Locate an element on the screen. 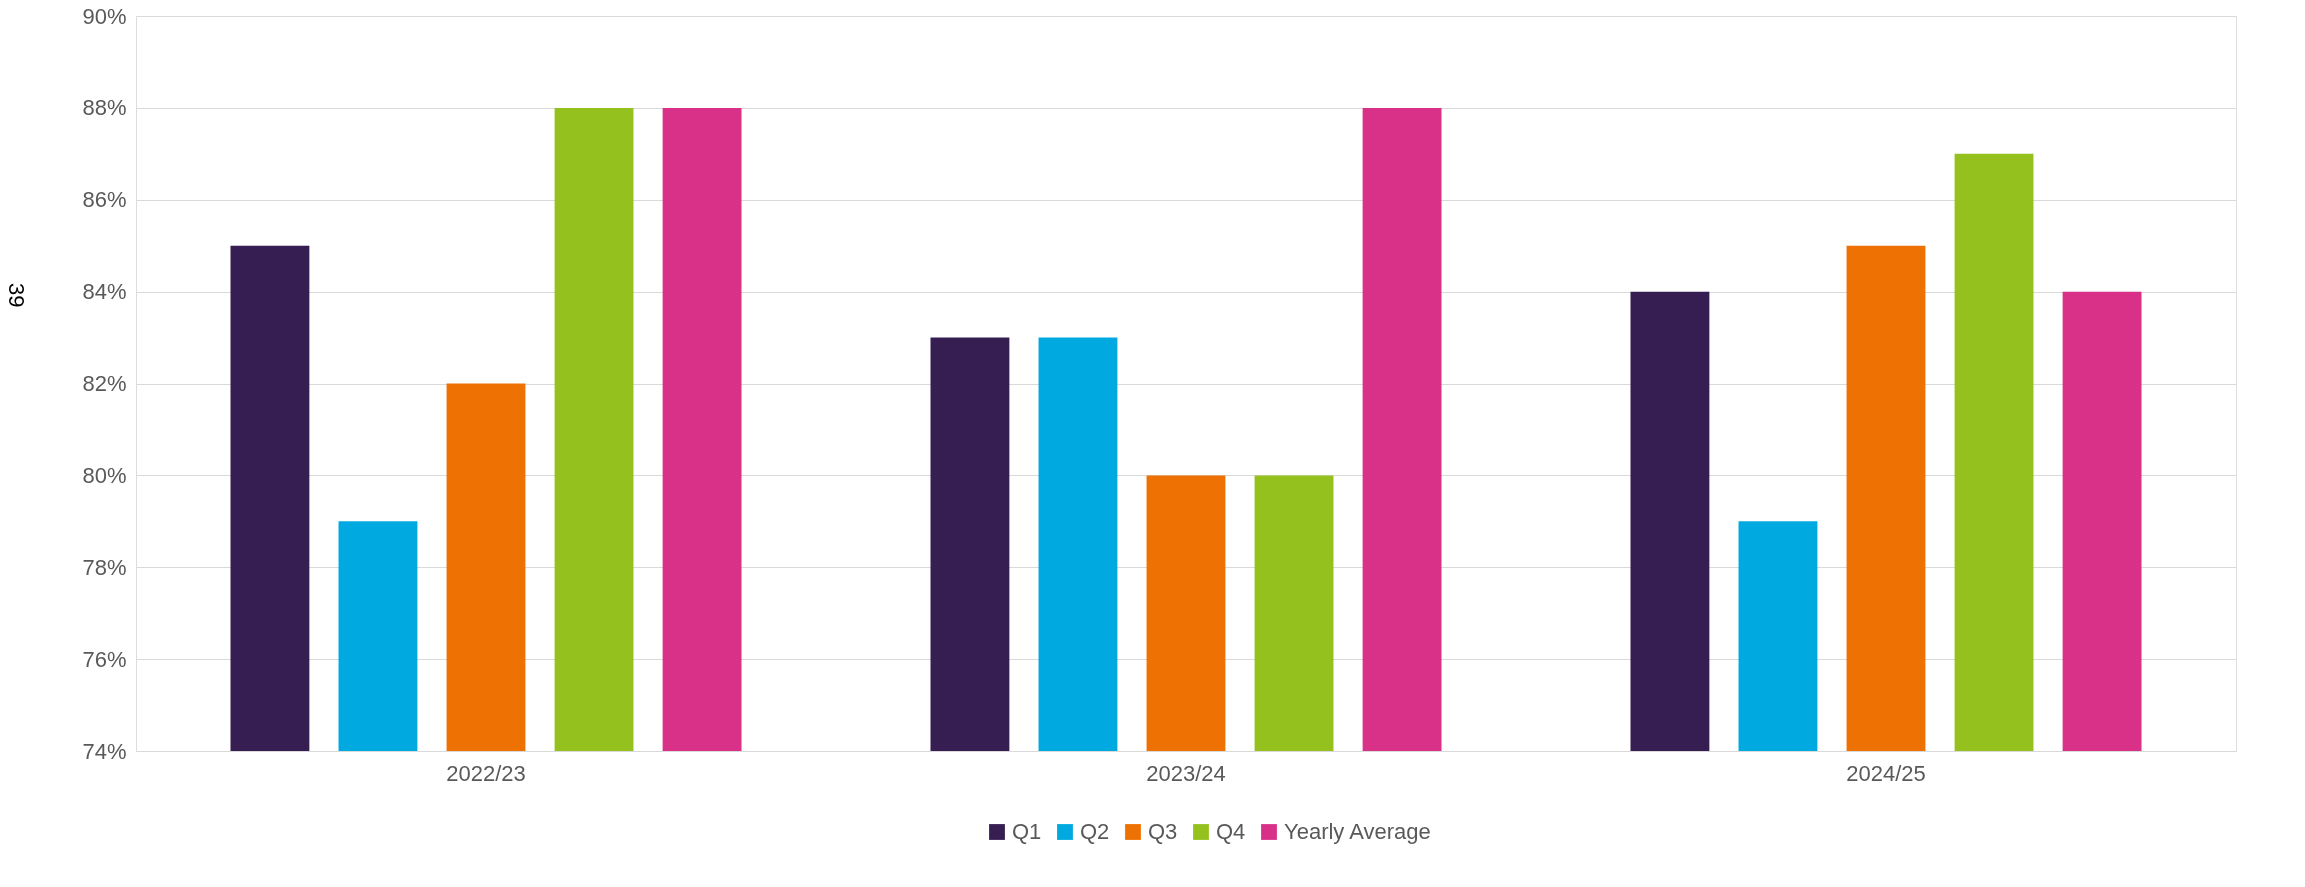  y-tick-label: 80% is located at coordinates (104, 475).